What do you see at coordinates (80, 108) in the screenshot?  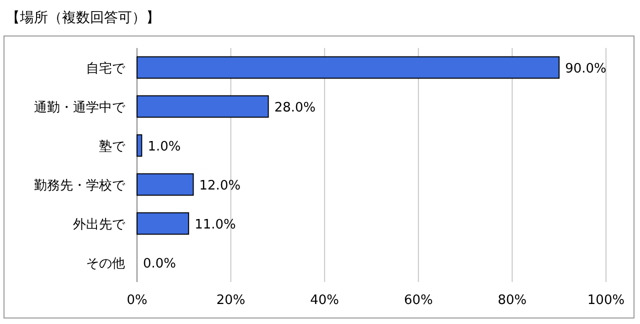 I see `y-tick-label: 通勤・通学中で` at bounding box center [80, 108].